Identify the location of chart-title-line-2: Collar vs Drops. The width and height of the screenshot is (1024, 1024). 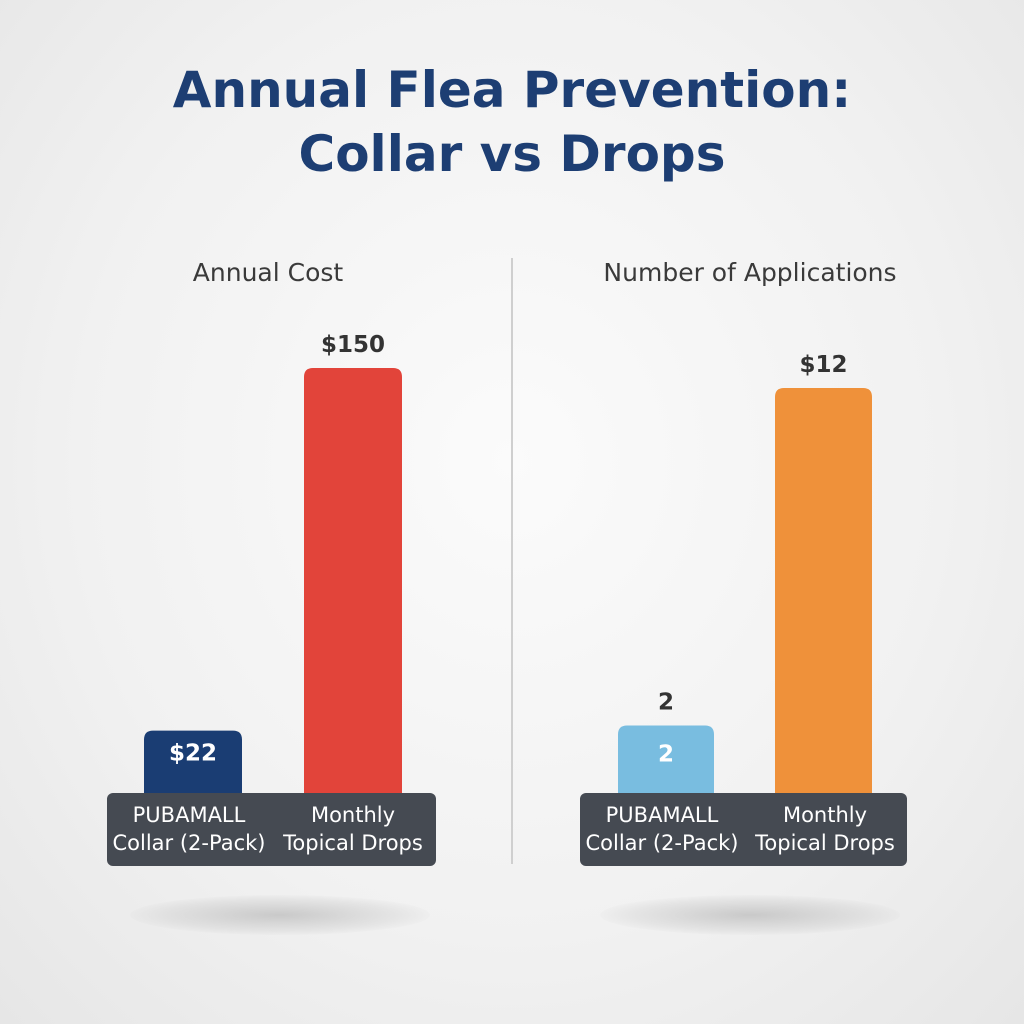
(512, 154).